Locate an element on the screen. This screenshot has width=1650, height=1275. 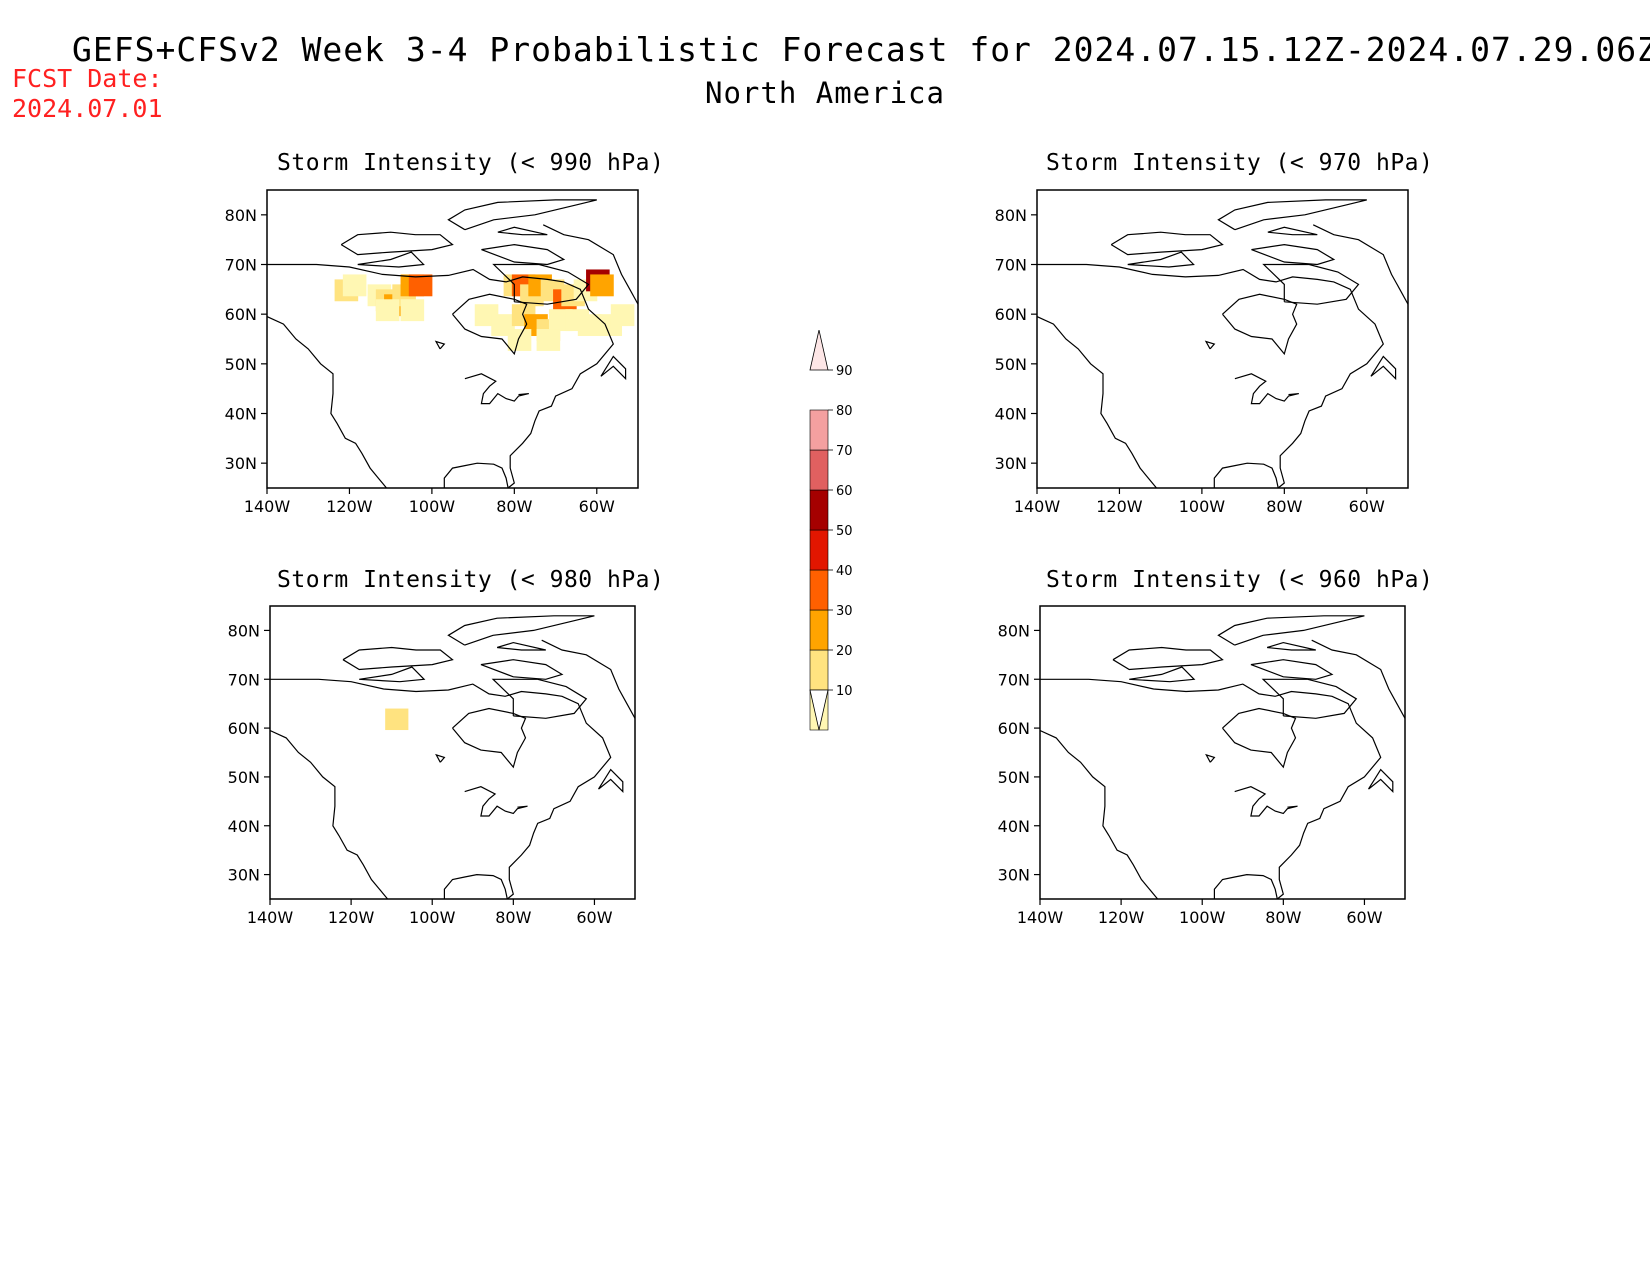
colorbar-label: 20 is located at coordinates (844, 651).